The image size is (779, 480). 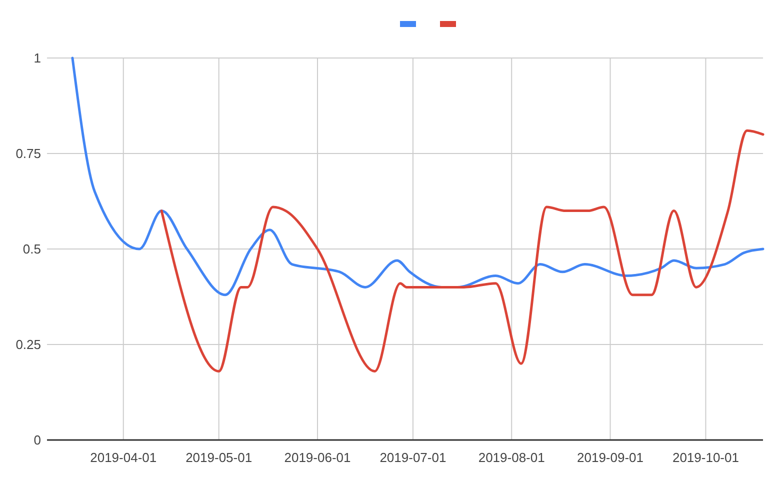 What do you see at coordinates (31, 249) in the screenshot?
I see `y-tick-label: 0.5` at bounding box center [31, 249].